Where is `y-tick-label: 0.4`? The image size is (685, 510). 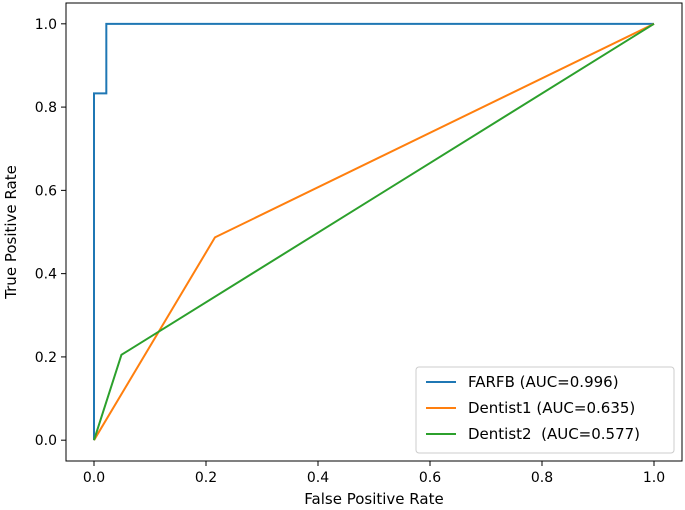
y-tick-label: 0.4 is located at coordinates (46, 275).